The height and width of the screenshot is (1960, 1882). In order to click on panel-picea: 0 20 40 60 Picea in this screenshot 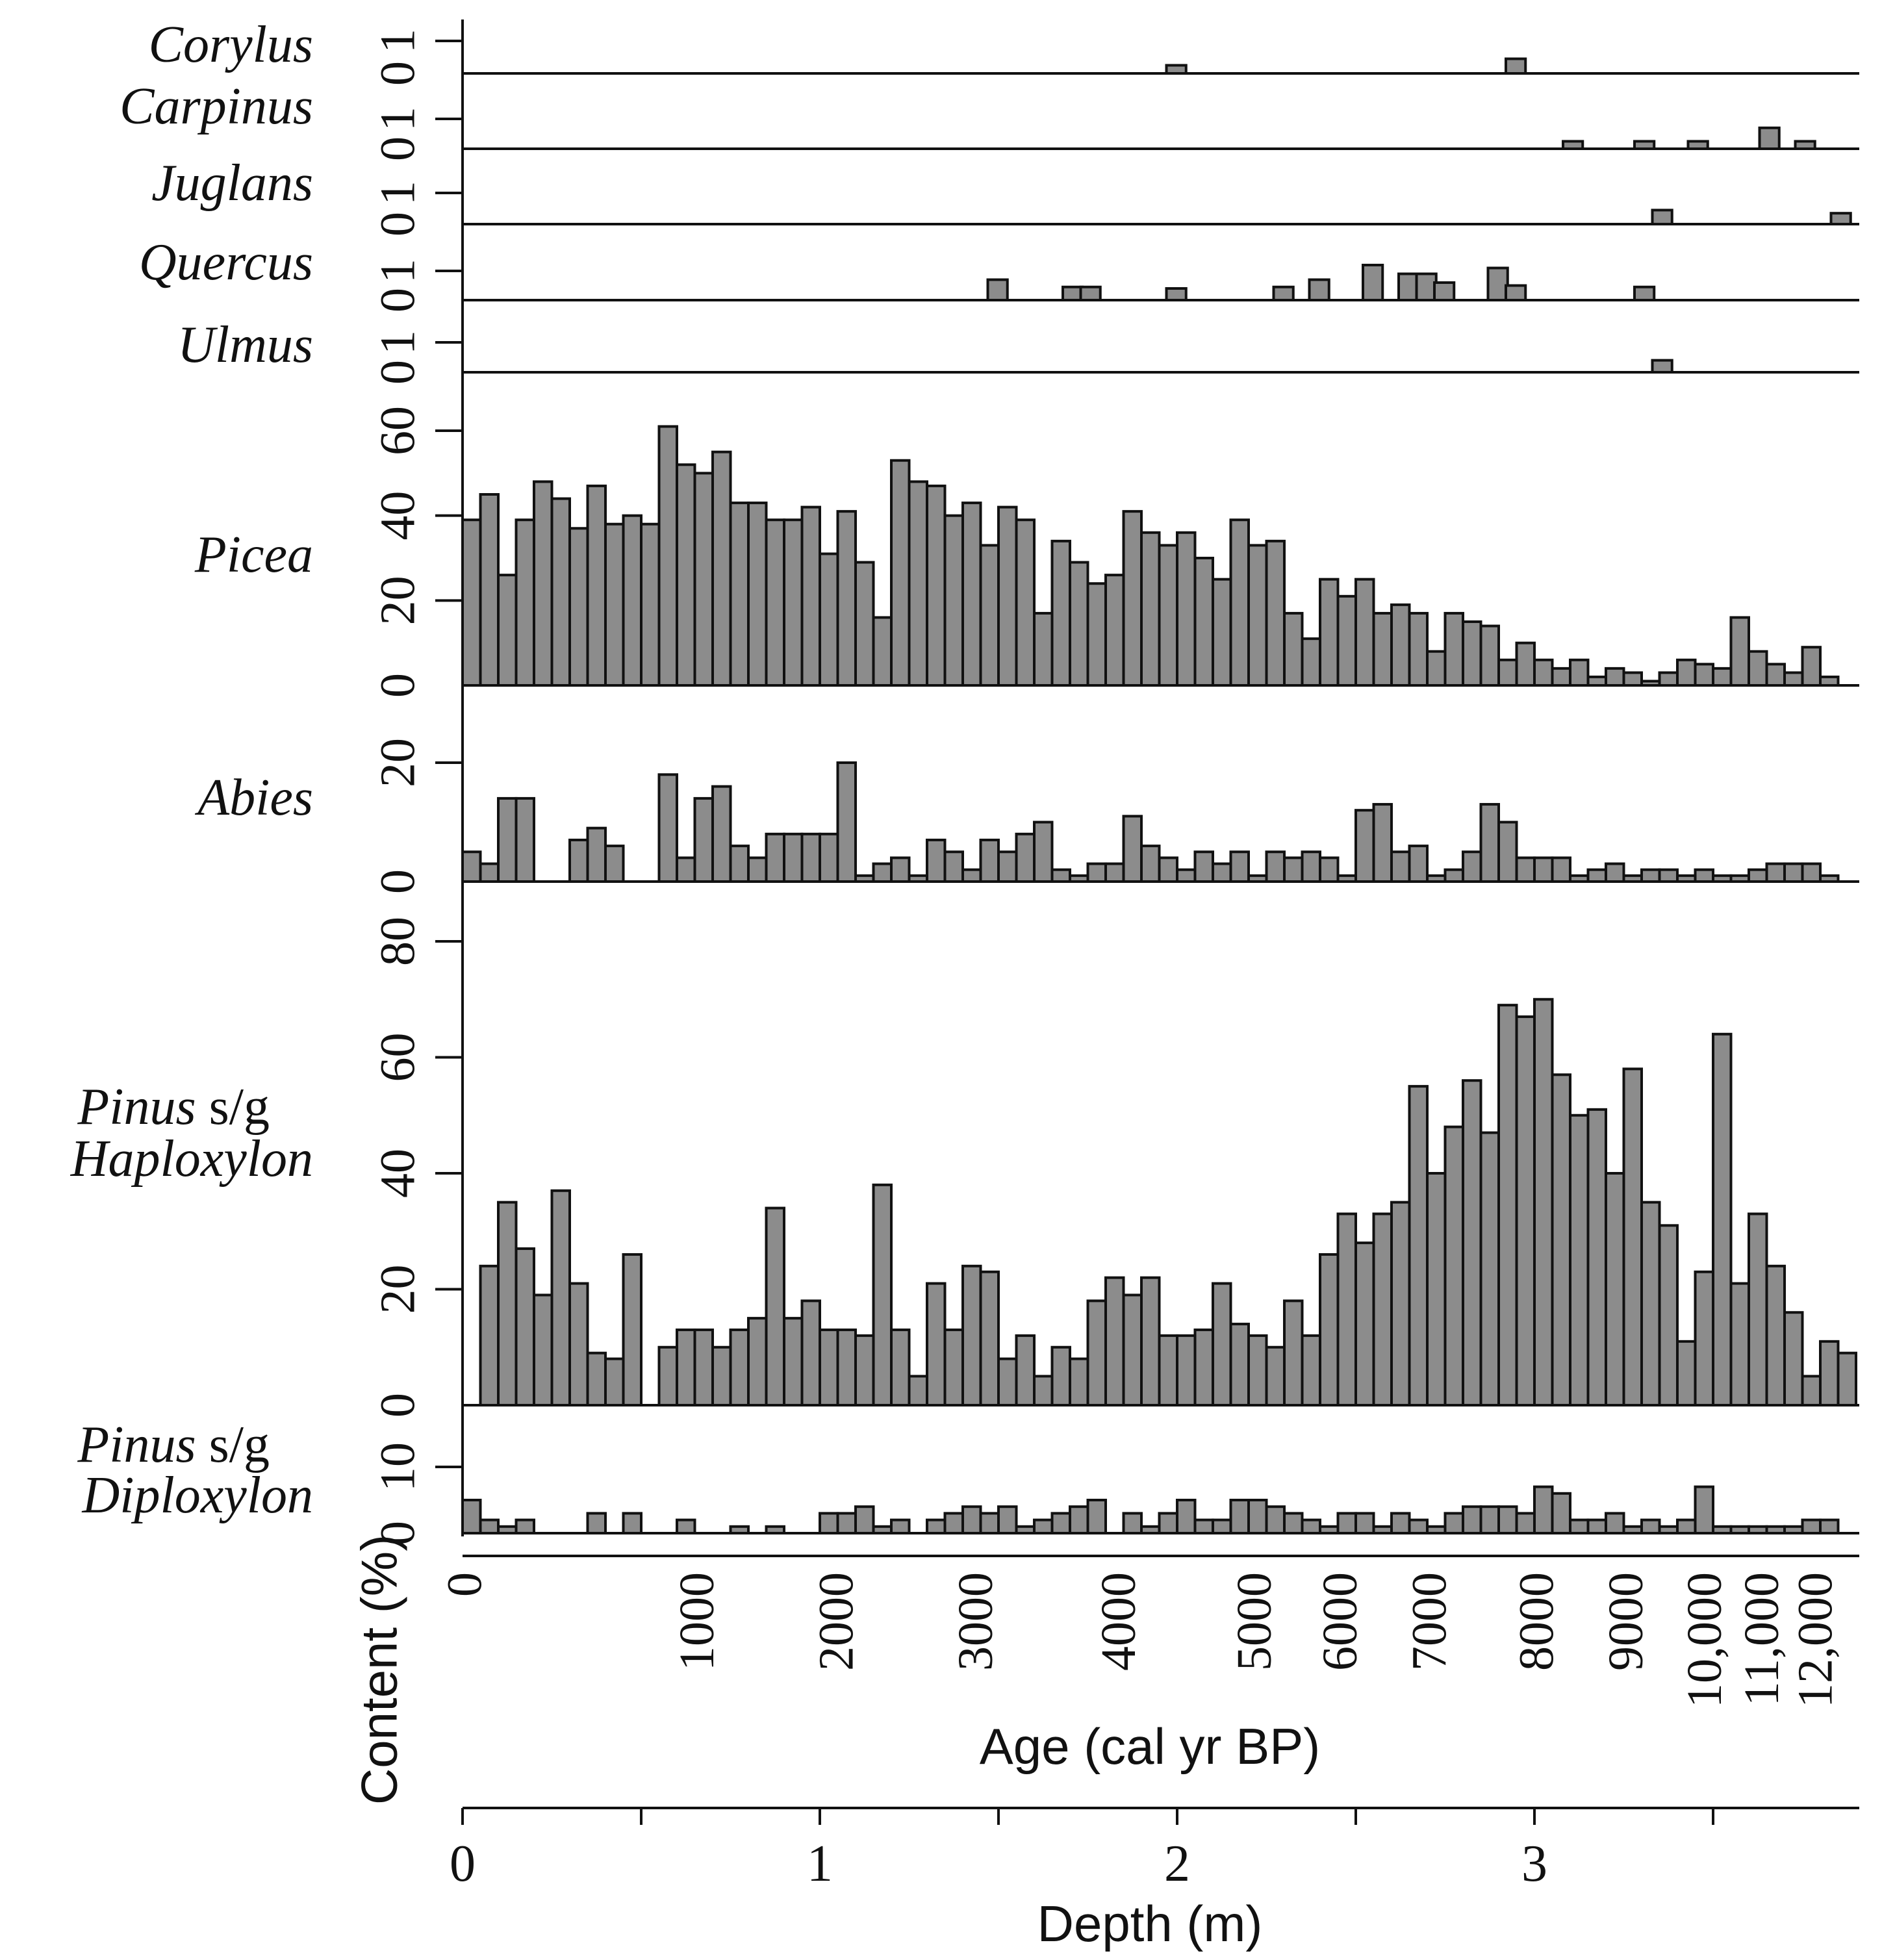, I will do `click(1026, 552)`.